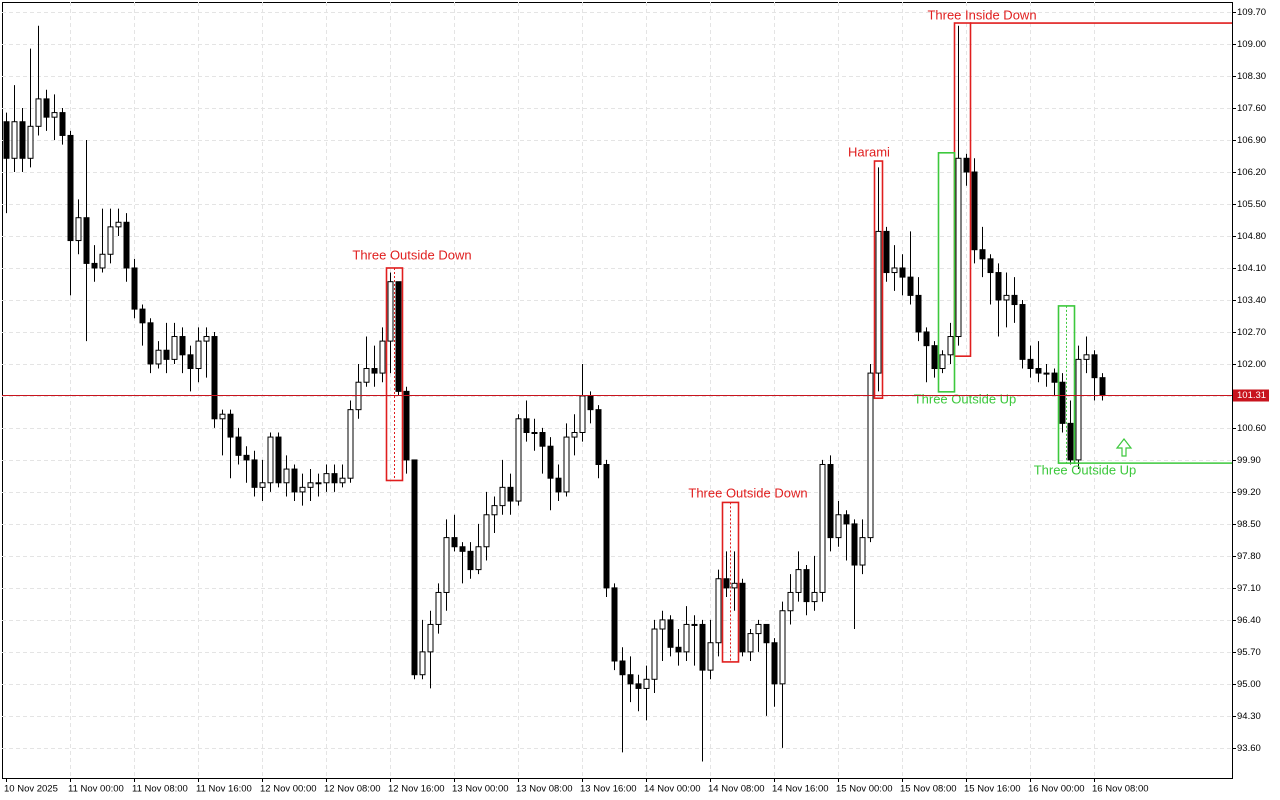 Image resolution: width=1280 pixels, height=800 pixels. I want to click on y-tick-label: 106.20, so click(1251, 172).